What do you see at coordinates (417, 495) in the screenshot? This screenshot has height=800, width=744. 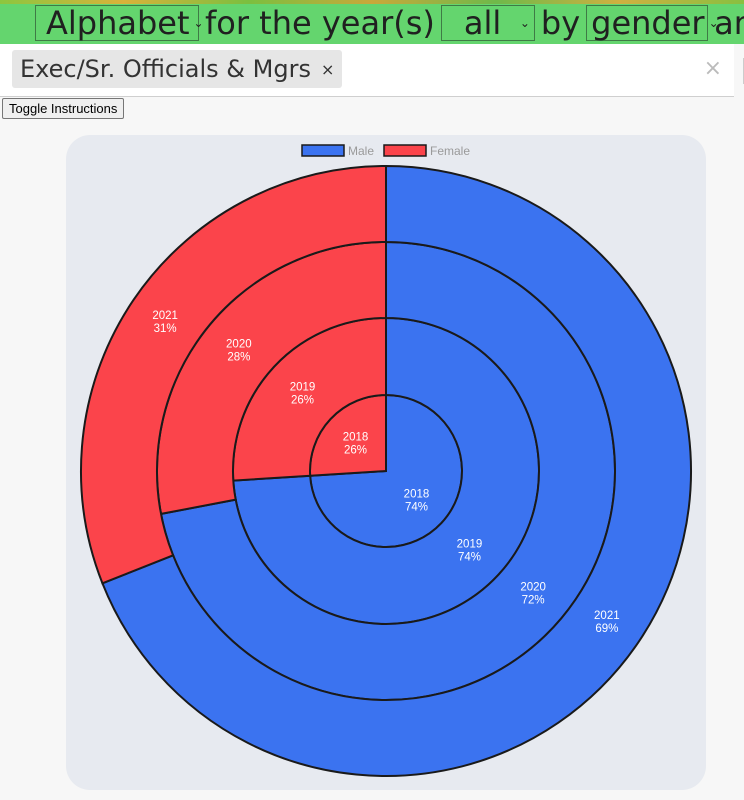 I see `slice-label-2018-male: 2018` at bounding box center [417, 495].